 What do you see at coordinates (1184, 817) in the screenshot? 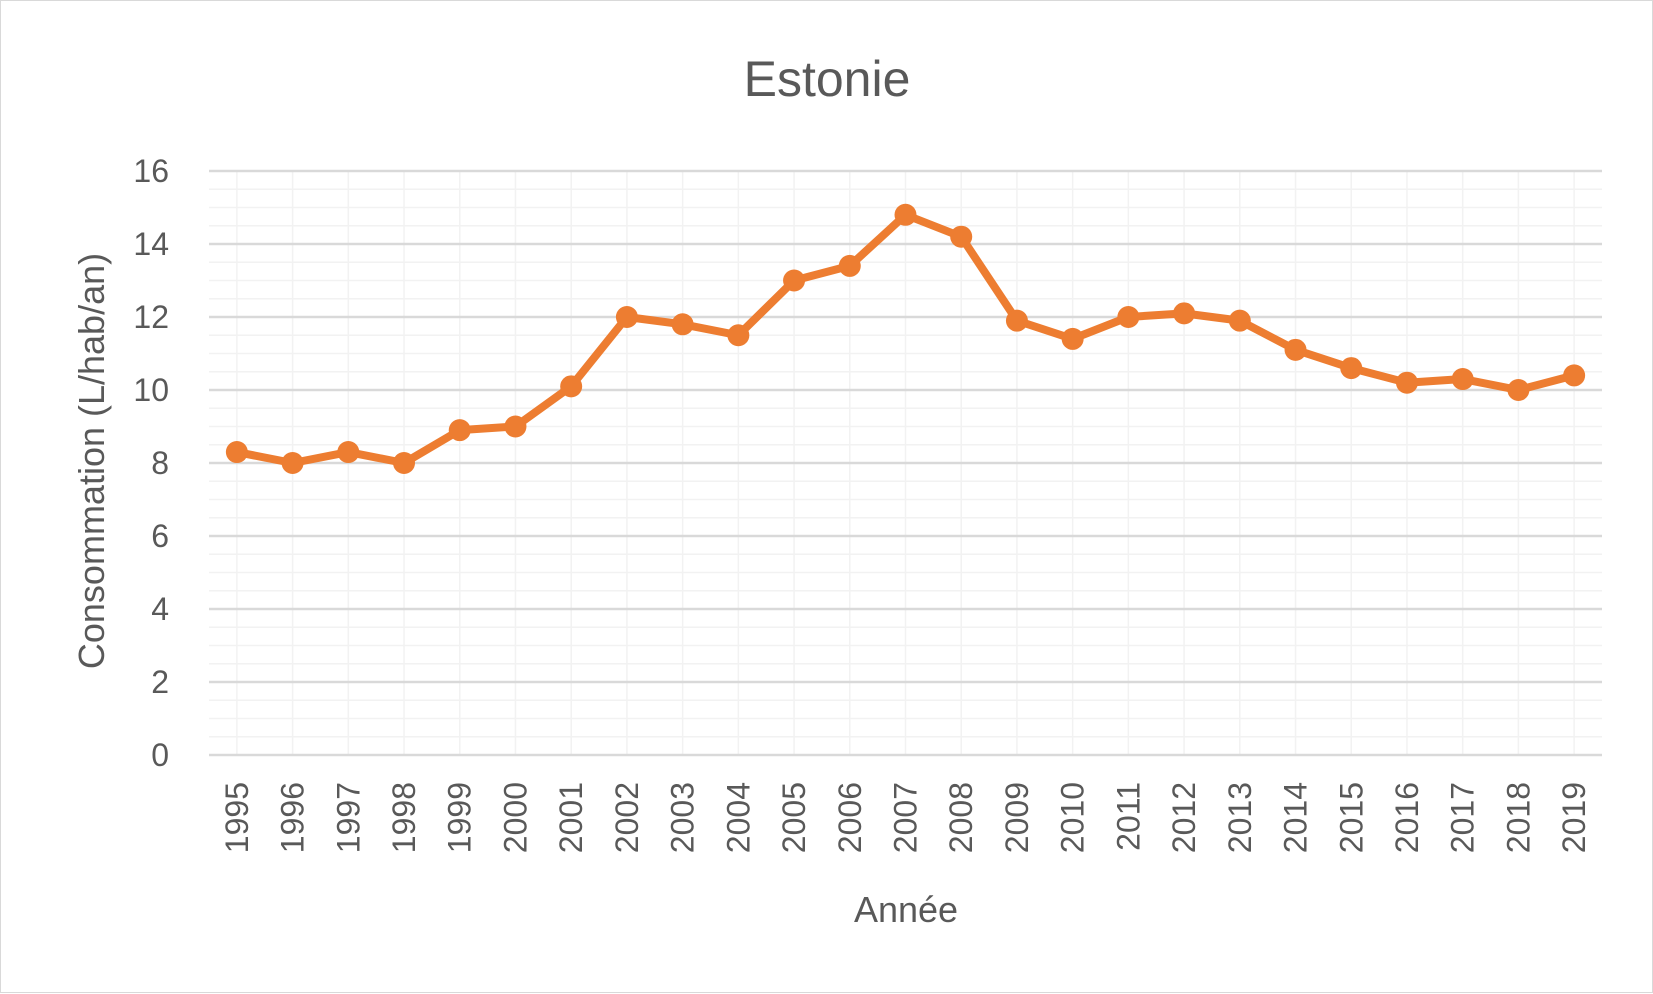
I see `x-tick-label: 2012` at bounding box center [1184, 817].